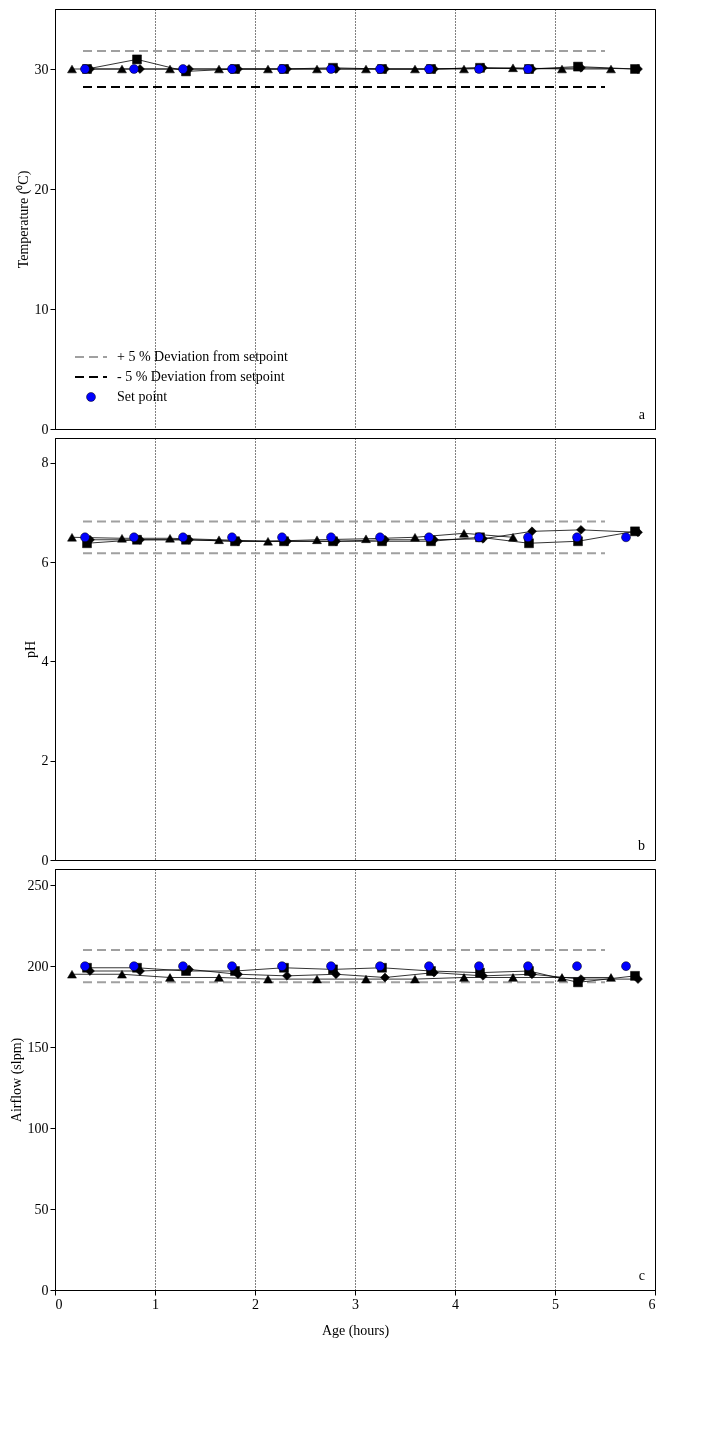 This screenshot has width=721, height=1443. What do you see at coordinates (23, 219) in the screenshot?
I see `y-axis-title: Temperature (⁰C)` at bounding box center [23, 219].